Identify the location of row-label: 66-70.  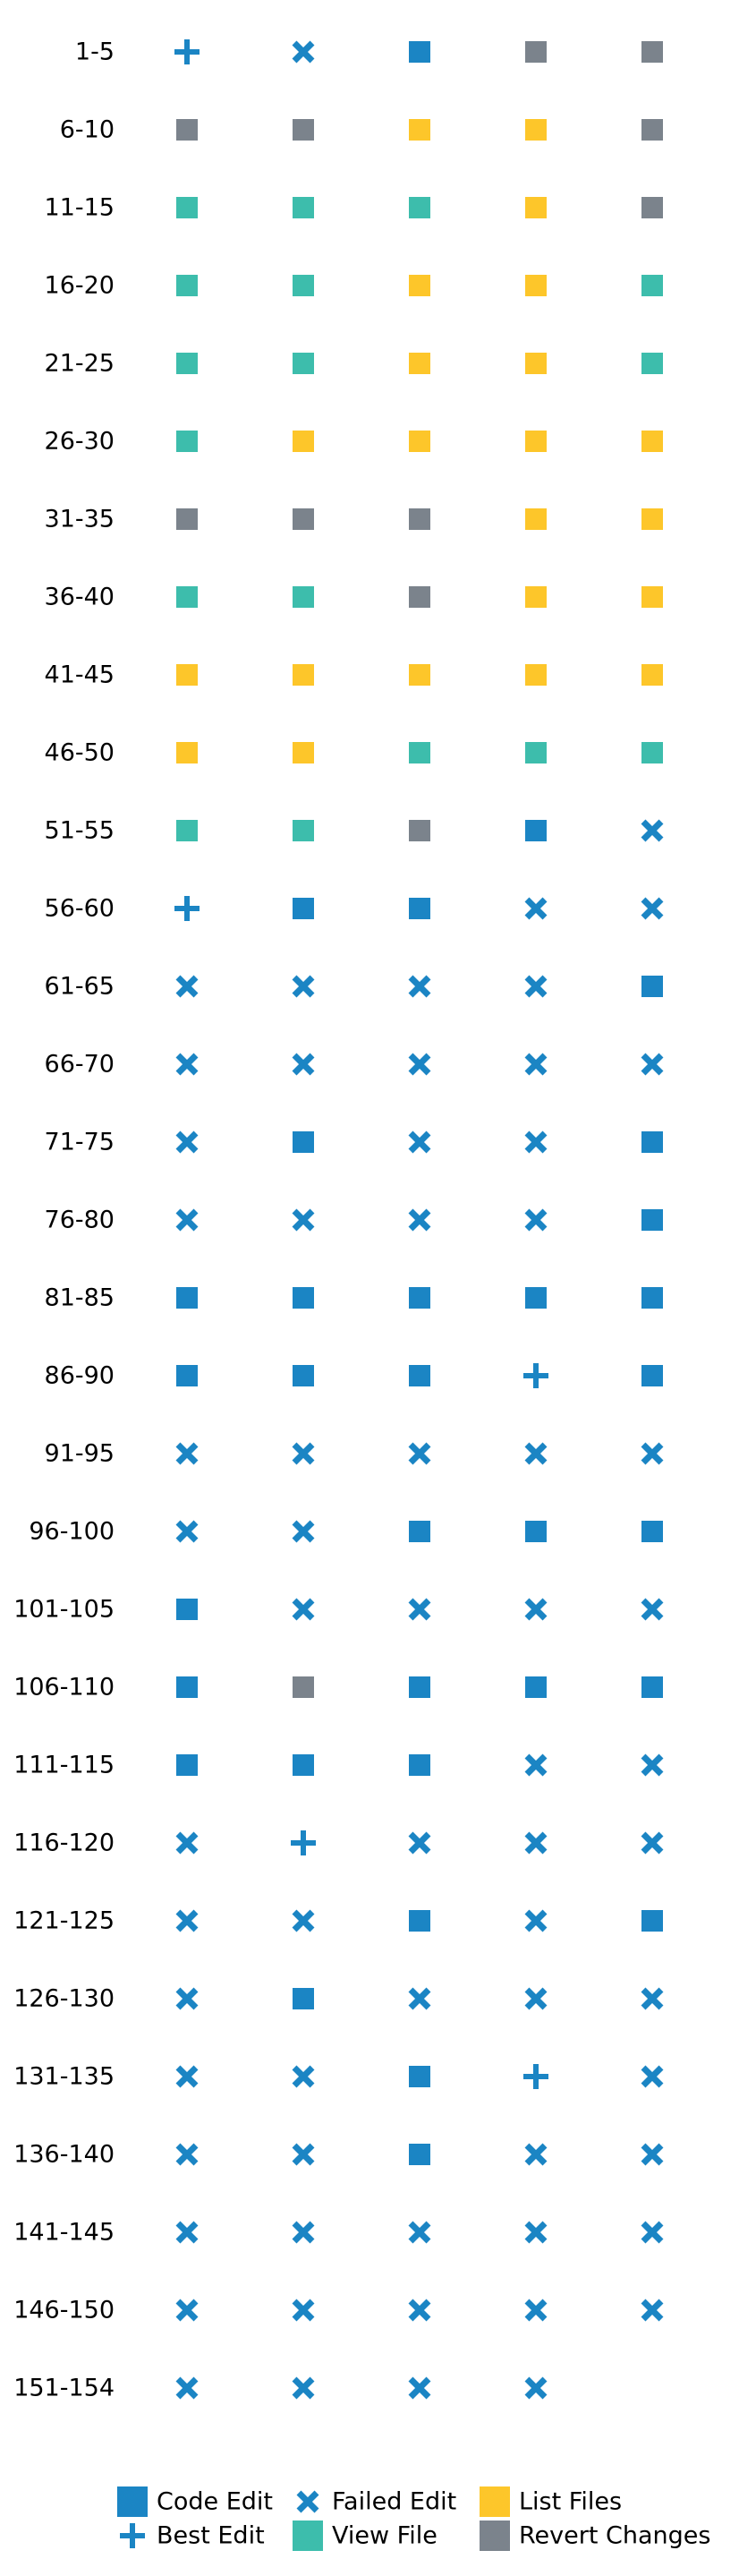
(80, 1065).